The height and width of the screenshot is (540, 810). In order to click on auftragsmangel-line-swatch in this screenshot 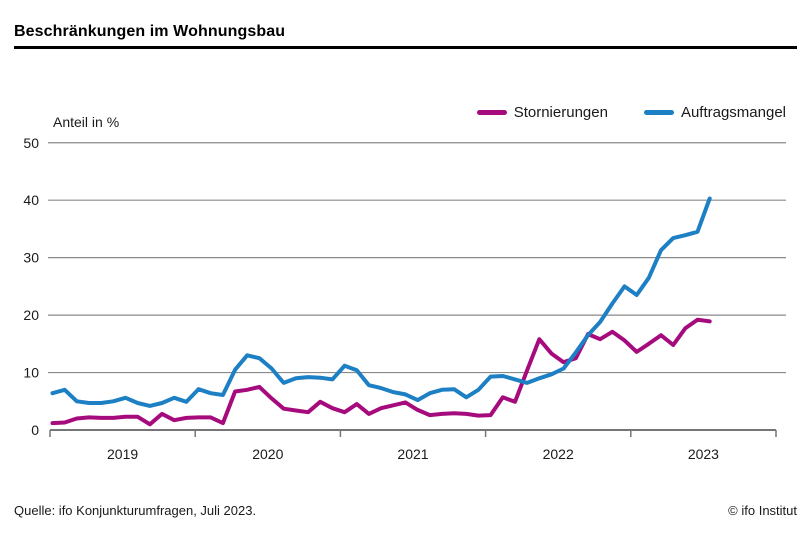, I will do `click(658, 112)`.